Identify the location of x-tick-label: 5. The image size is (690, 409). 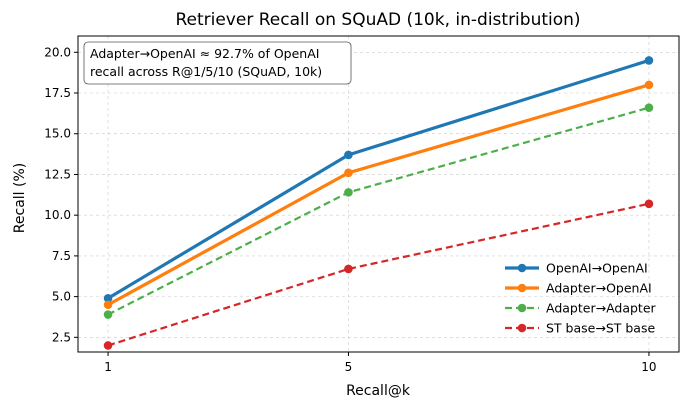
(349, 367).